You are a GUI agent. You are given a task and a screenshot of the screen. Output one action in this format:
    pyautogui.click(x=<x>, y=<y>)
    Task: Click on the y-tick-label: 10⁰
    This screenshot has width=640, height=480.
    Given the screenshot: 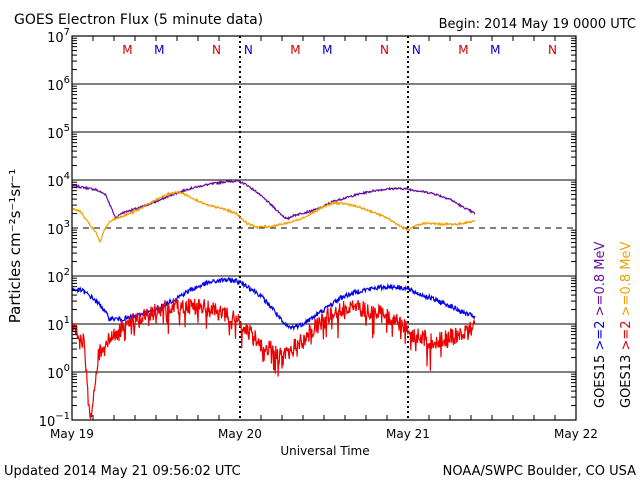 What is the action you would take?
    pyautogui.click(x=58, y=372)
    